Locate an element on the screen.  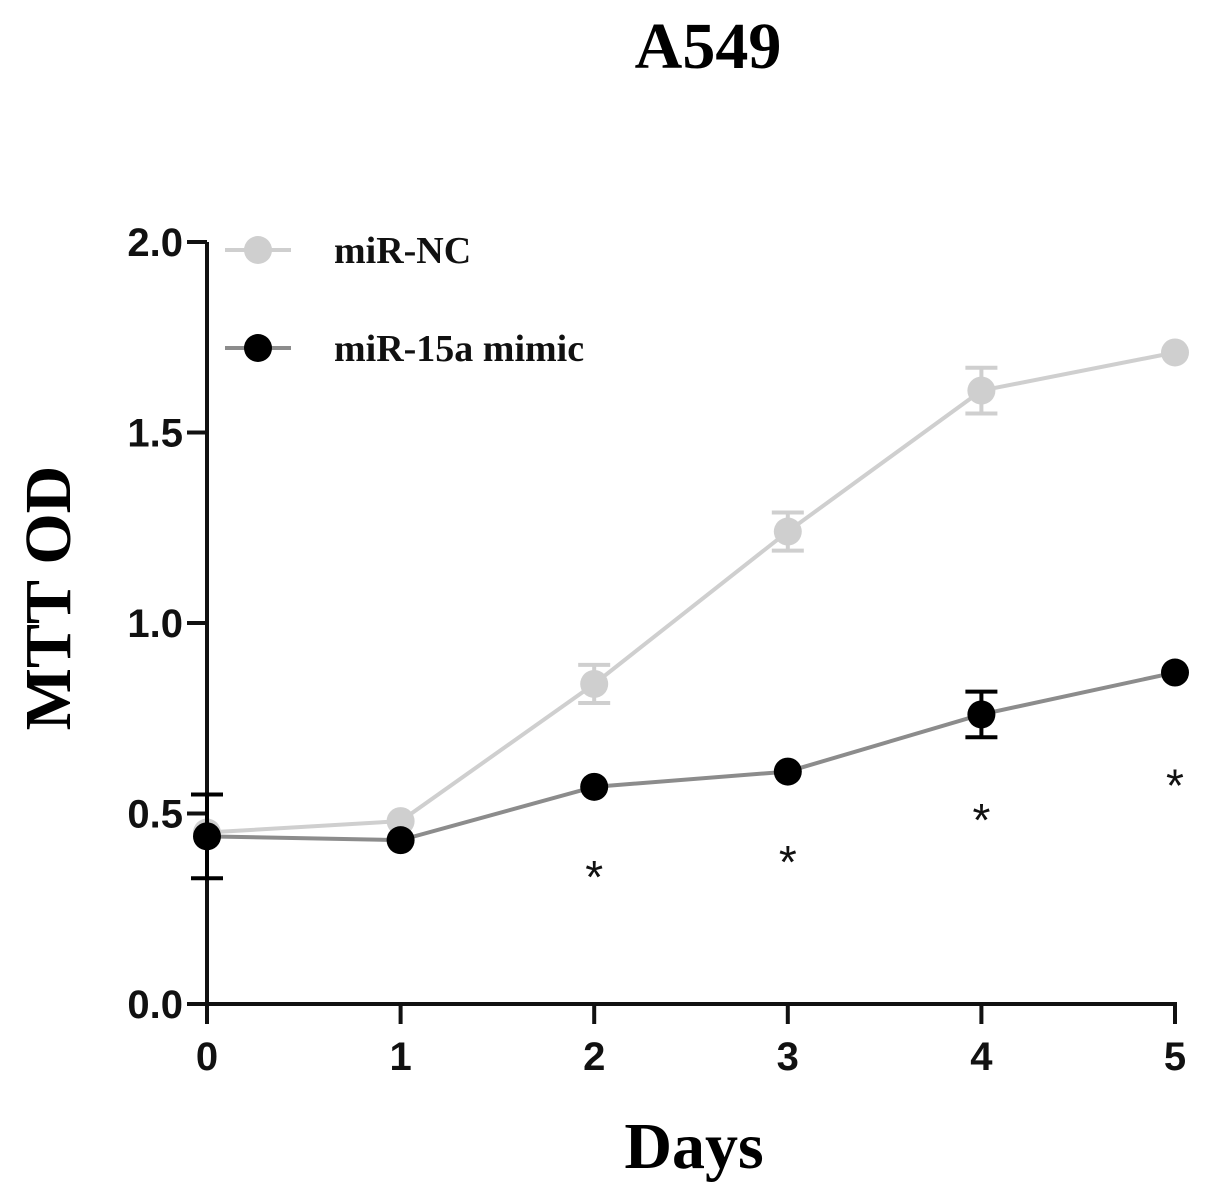
y-tick-label: 1.5 is located at coordinates (155, 434).